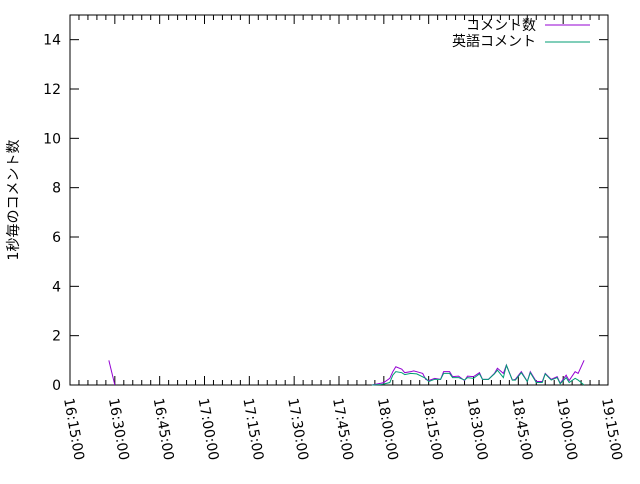  I want to click on y-tick-label: 2, so click(56, 337).